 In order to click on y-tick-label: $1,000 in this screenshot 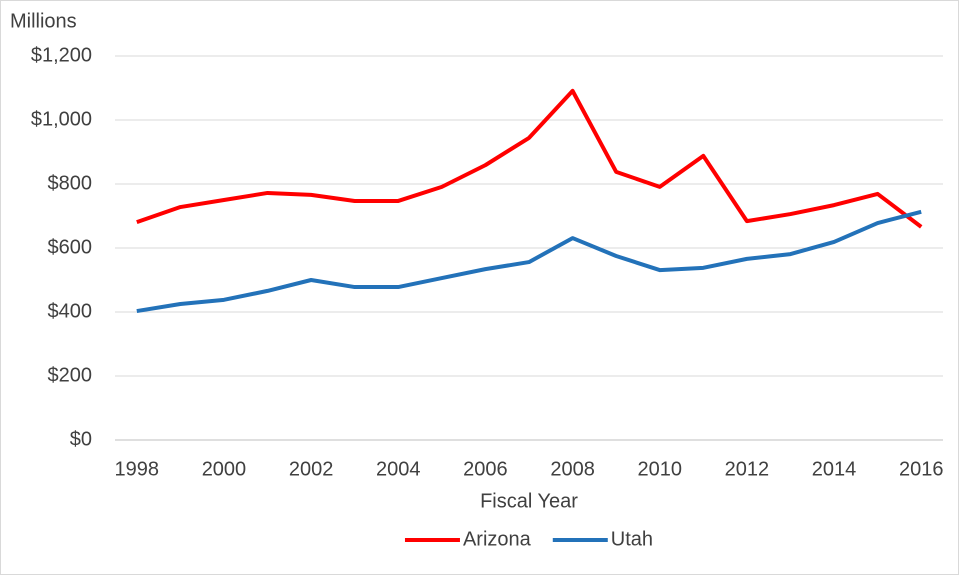, I will do `click(61, 119)`.